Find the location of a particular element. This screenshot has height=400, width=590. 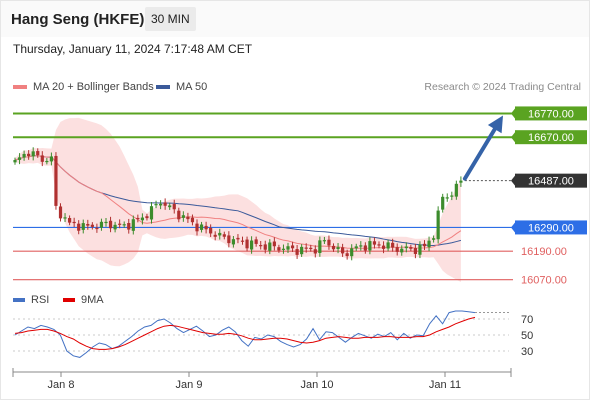

target-arrow-head is located at coordinates (495, 124).